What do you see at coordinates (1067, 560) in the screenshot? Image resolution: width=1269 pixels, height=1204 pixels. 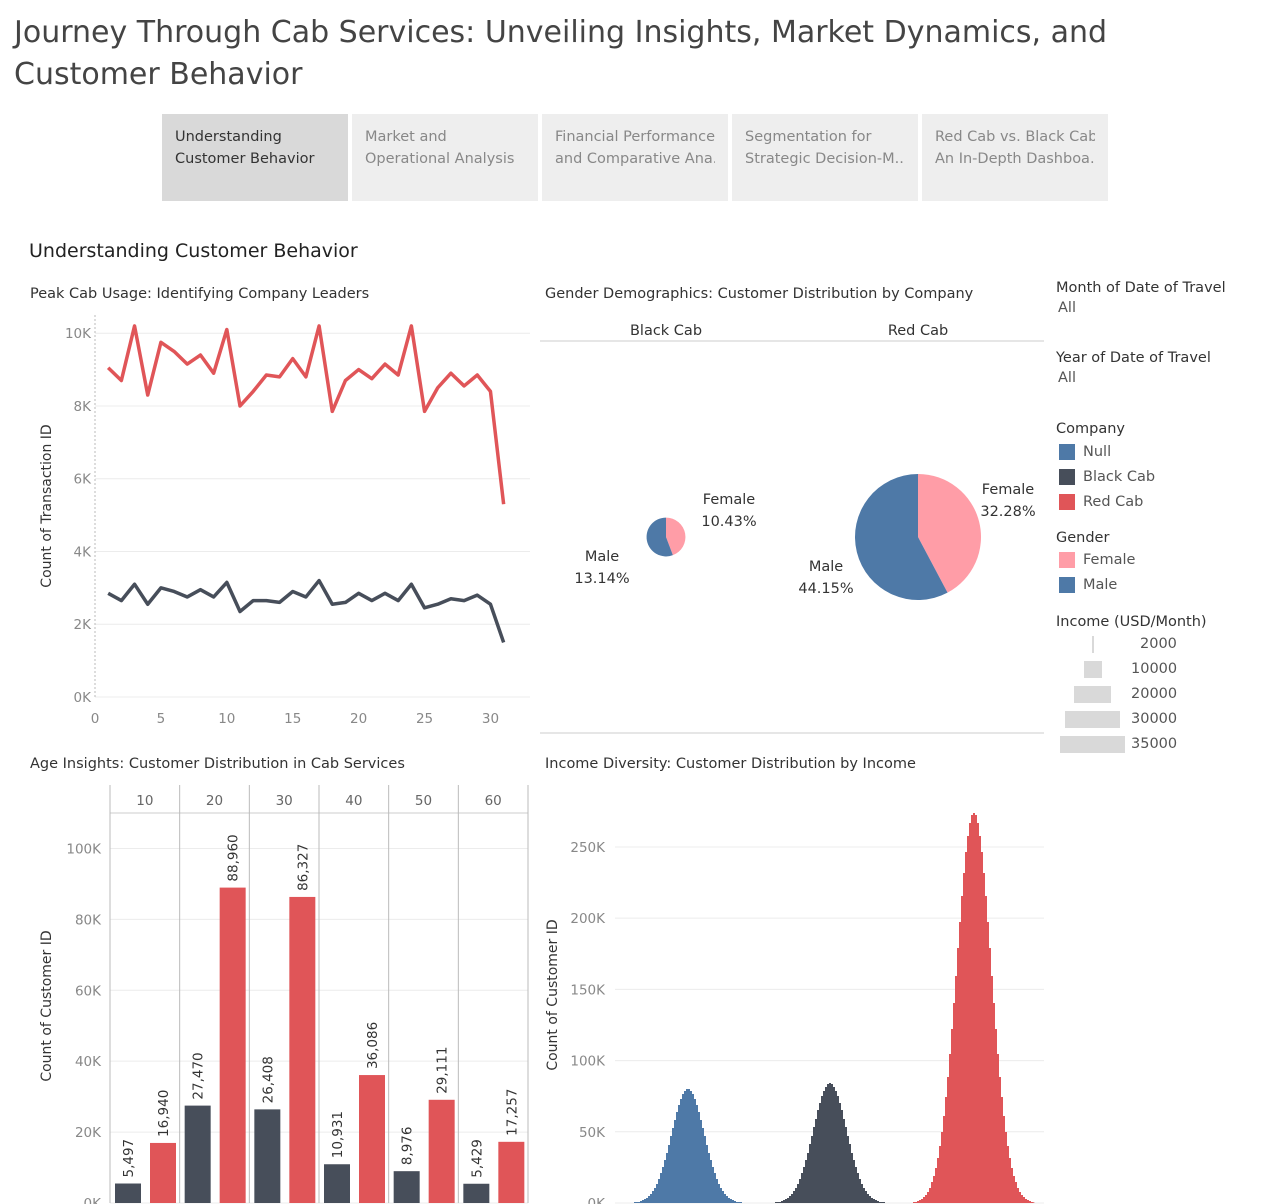 I see `female-swatch` at bounding box center [1067, 560].